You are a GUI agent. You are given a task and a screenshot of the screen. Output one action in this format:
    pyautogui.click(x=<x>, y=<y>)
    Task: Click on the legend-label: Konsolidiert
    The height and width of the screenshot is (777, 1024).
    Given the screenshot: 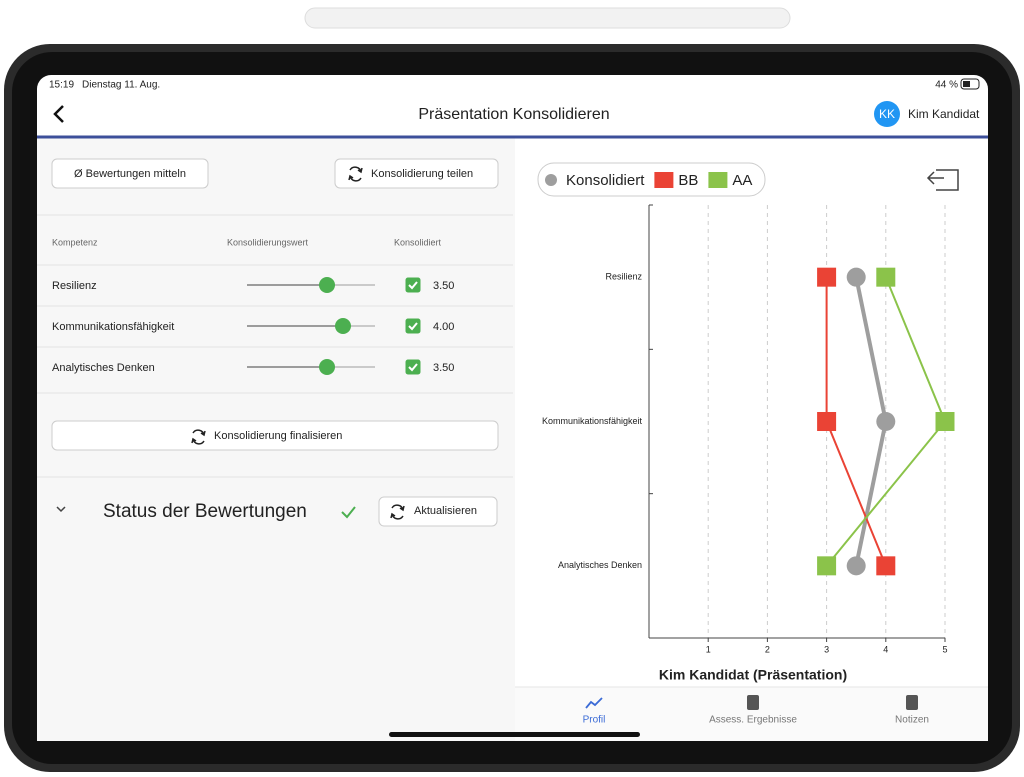 What is the action you would take?
    pyautogui.click(x=605, y=180)
    